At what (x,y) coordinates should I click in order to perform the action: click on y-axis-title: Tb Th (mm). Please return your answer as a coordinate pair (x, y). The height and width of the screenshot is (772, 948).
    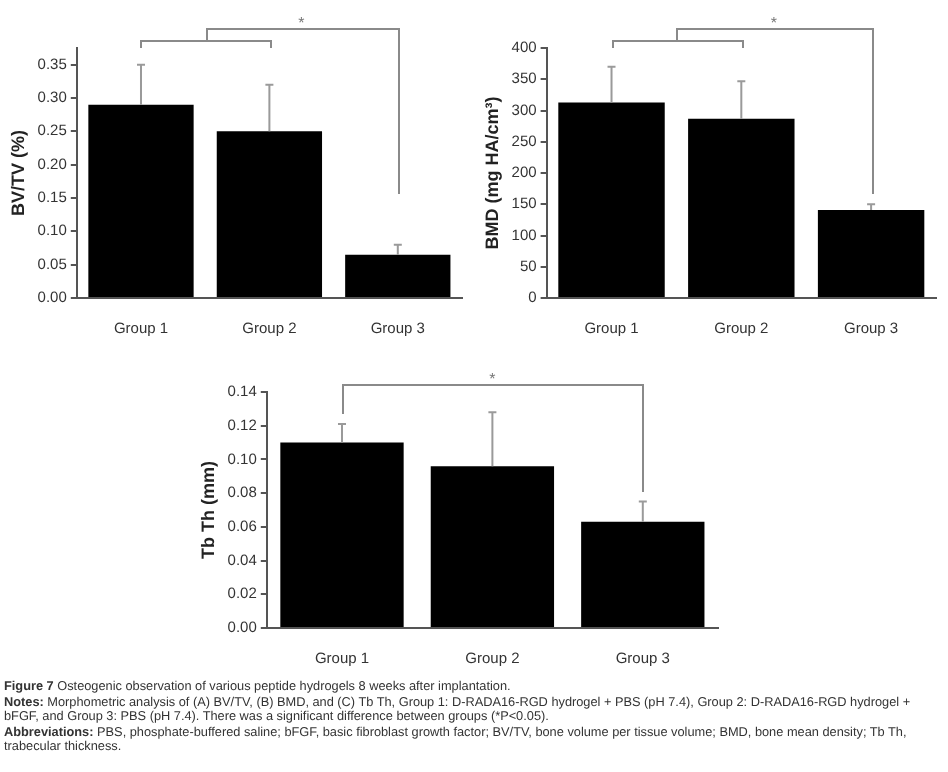
    Looking at the image, I should click on (207, 510).